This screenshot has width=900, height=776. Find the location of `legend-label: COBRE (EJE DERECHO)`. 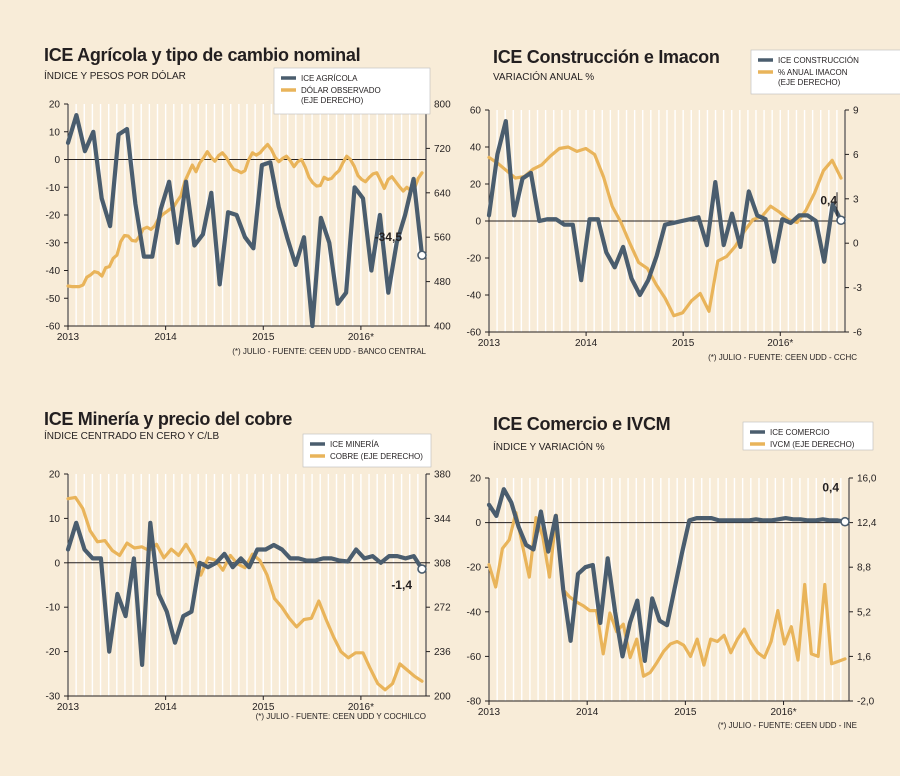

legend-label: COBRE (EJE DERECHO) is located at coordinates (376, 456).